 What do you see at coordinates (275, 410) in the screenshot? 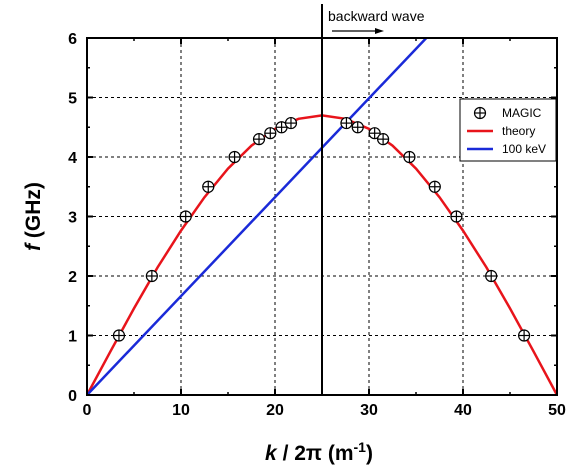
I see `x-tick-label: 20` at bounding box center [275, 410].